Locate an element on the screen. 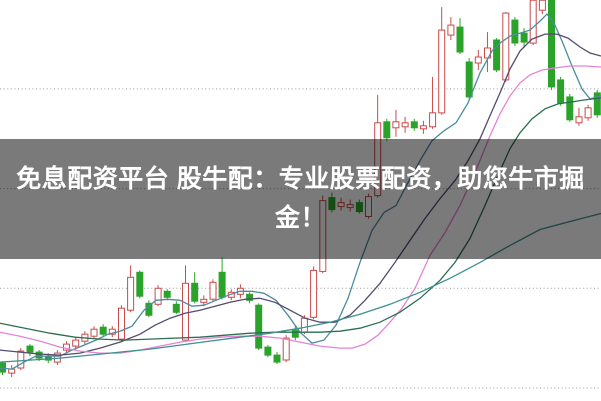 The height and width of the screenshot is (401, 601). promo-text-line-1: 免息配资平台 股牛配：专业股票配资，助您牛市掘 is located at coordinates (300, 179).